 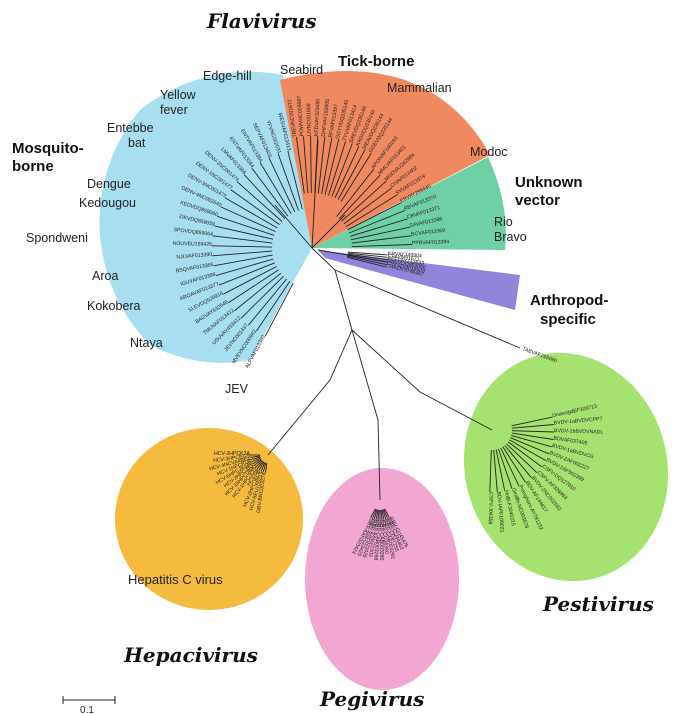 What do you see at coordinates (376, 61) in the screenshot?
I see `clade-tick-borne: Tick-borne` at bounding box center [376, 61].